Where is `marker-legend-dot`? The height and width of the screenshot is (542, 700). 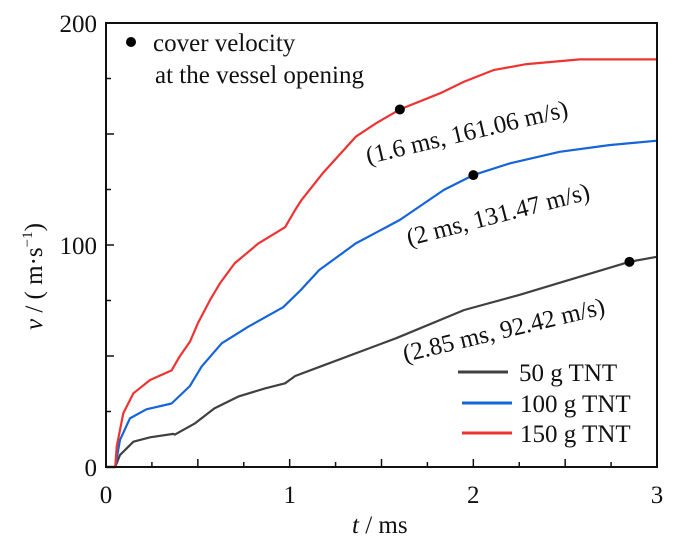
marker-legend-dot is located at coordinates (131, 42).